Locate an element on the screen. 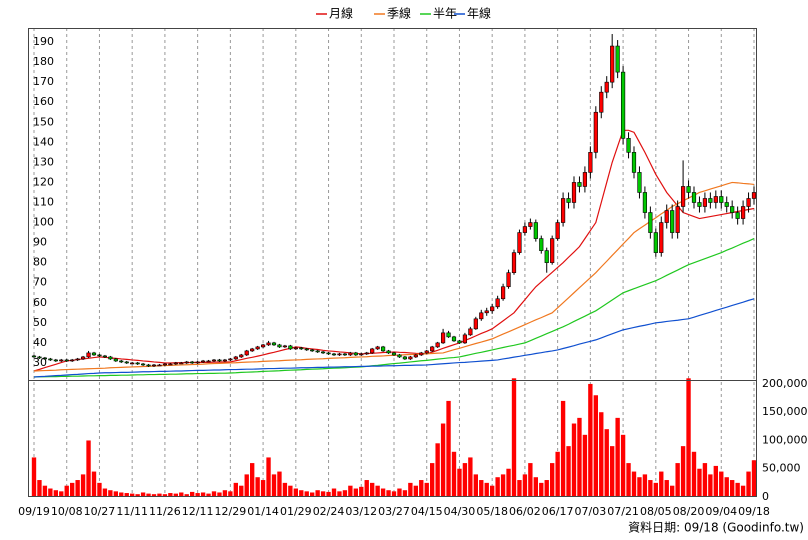  x-tick-label: 04/15 is located at coordinates (427, 511).